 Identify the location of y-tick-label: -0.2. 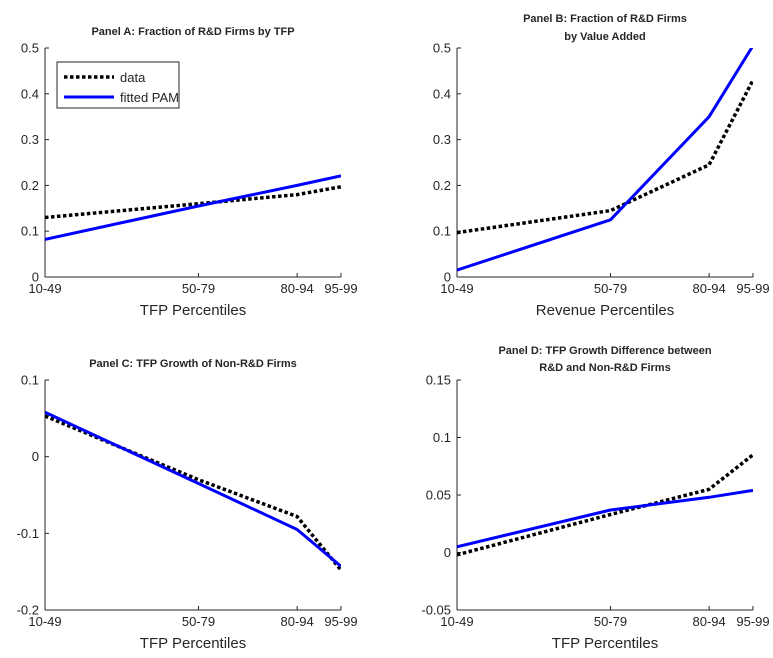
(28, 610).